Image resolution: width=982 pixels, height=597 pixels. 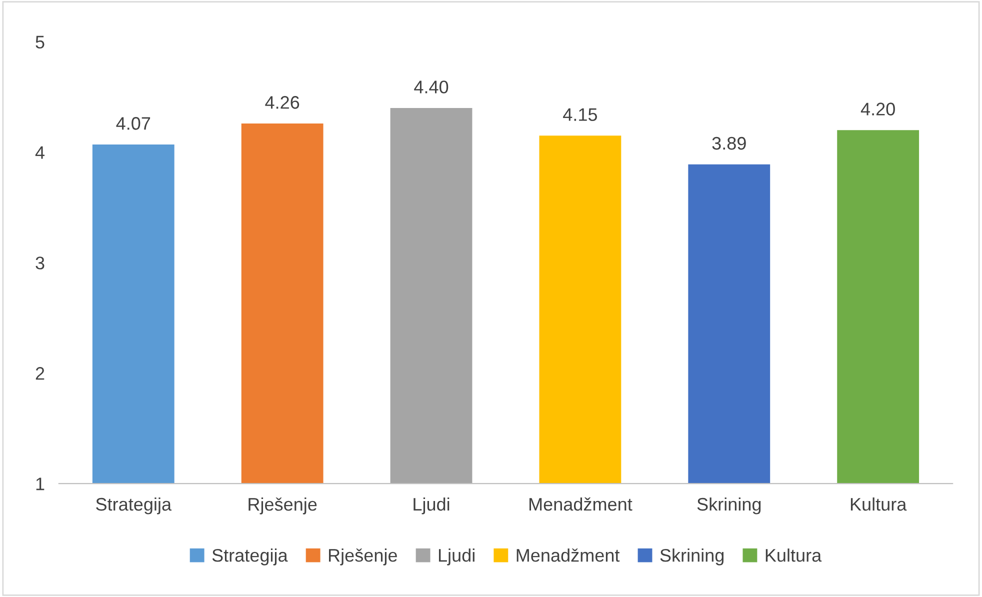 I want to click on y-tick-label: 5, so click(x=40, y=42).